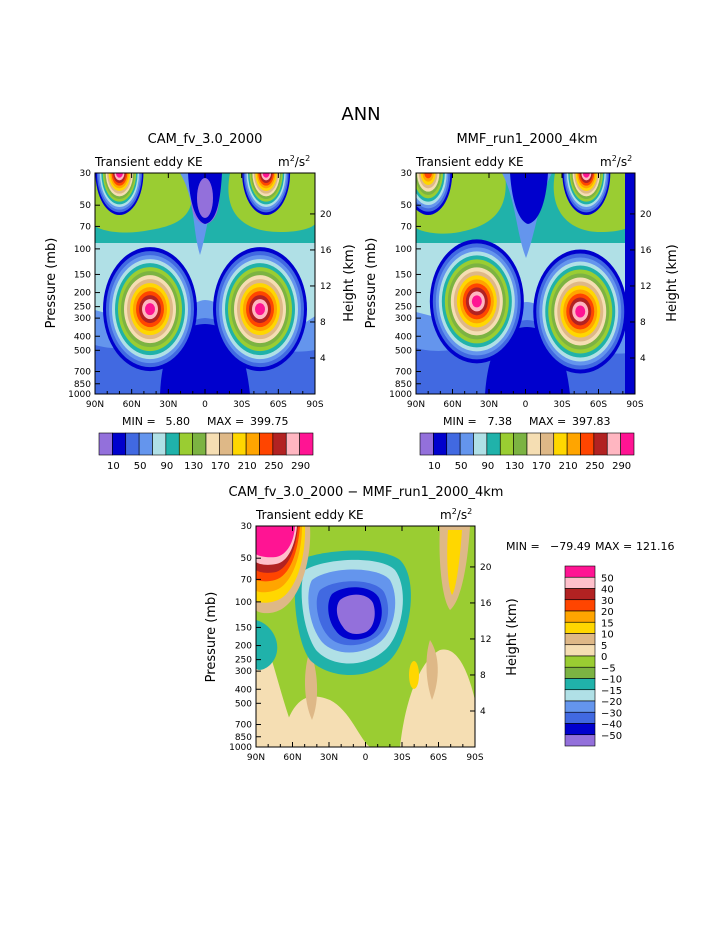 This screenshot has width=723, height=935. I want to click on y-right-tick-label: 12, so click(485, 640).